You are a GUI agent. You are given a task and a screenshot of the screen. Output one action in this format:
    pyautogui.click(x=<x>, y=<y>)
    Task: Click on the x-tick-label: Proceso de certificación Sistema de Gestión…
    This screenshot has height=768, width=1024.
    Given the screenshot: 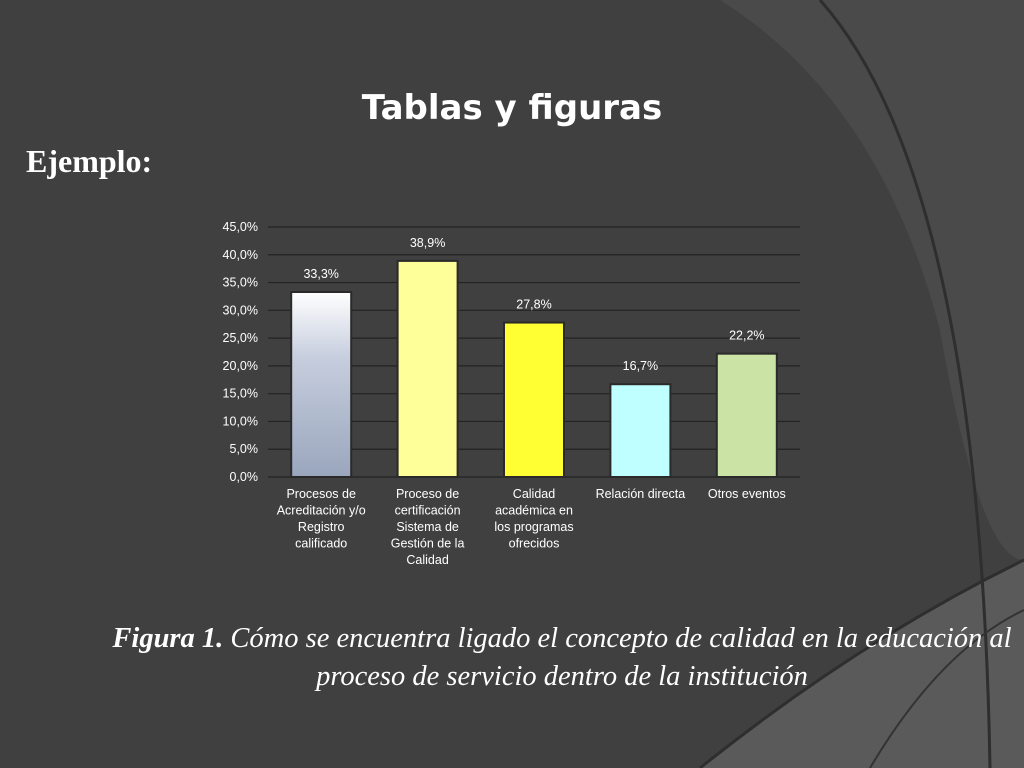 What is the action you would take?
    pyautogui.click(x=428, y=527)
    